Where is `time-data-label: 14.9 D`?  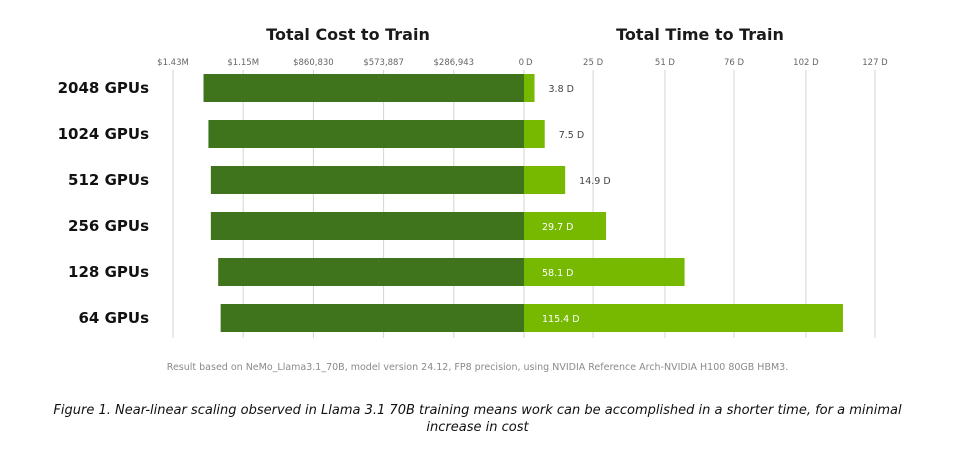 time-data-label: 14.9 D is located at coordinates (595, 181).